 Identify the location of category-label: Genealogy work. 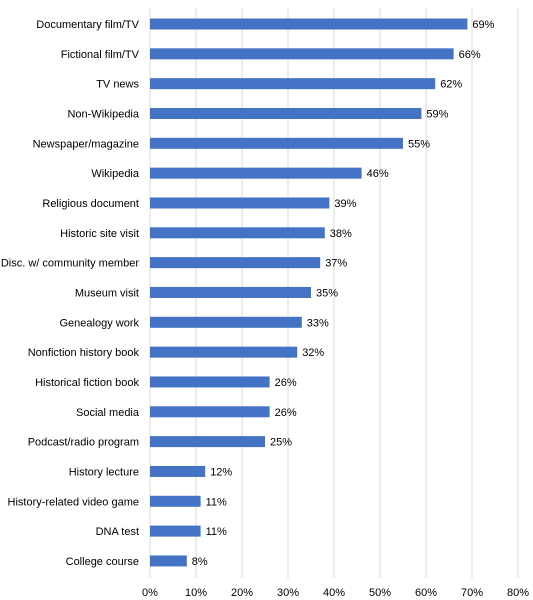
(100, 323).